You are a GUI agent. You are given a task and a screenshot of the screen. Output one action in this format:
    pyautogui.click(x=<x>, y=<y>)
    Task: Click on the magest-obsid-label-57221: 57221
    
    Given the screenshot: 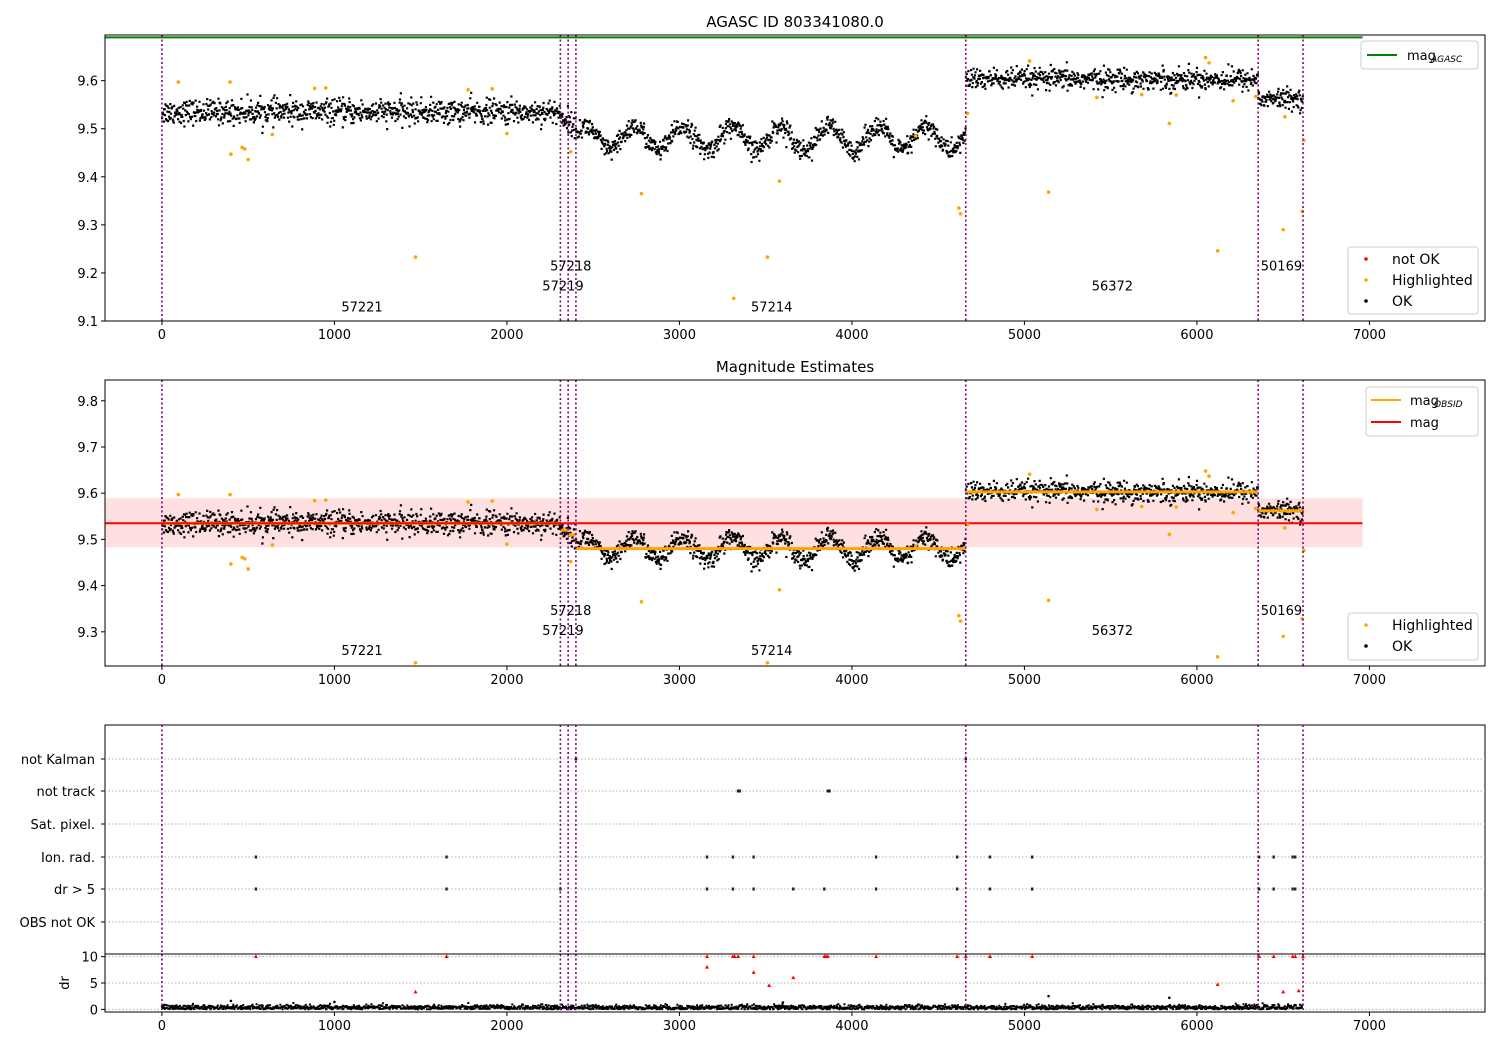 What is the action you would take?
    pyautogui.click(x=361, y=651)
    